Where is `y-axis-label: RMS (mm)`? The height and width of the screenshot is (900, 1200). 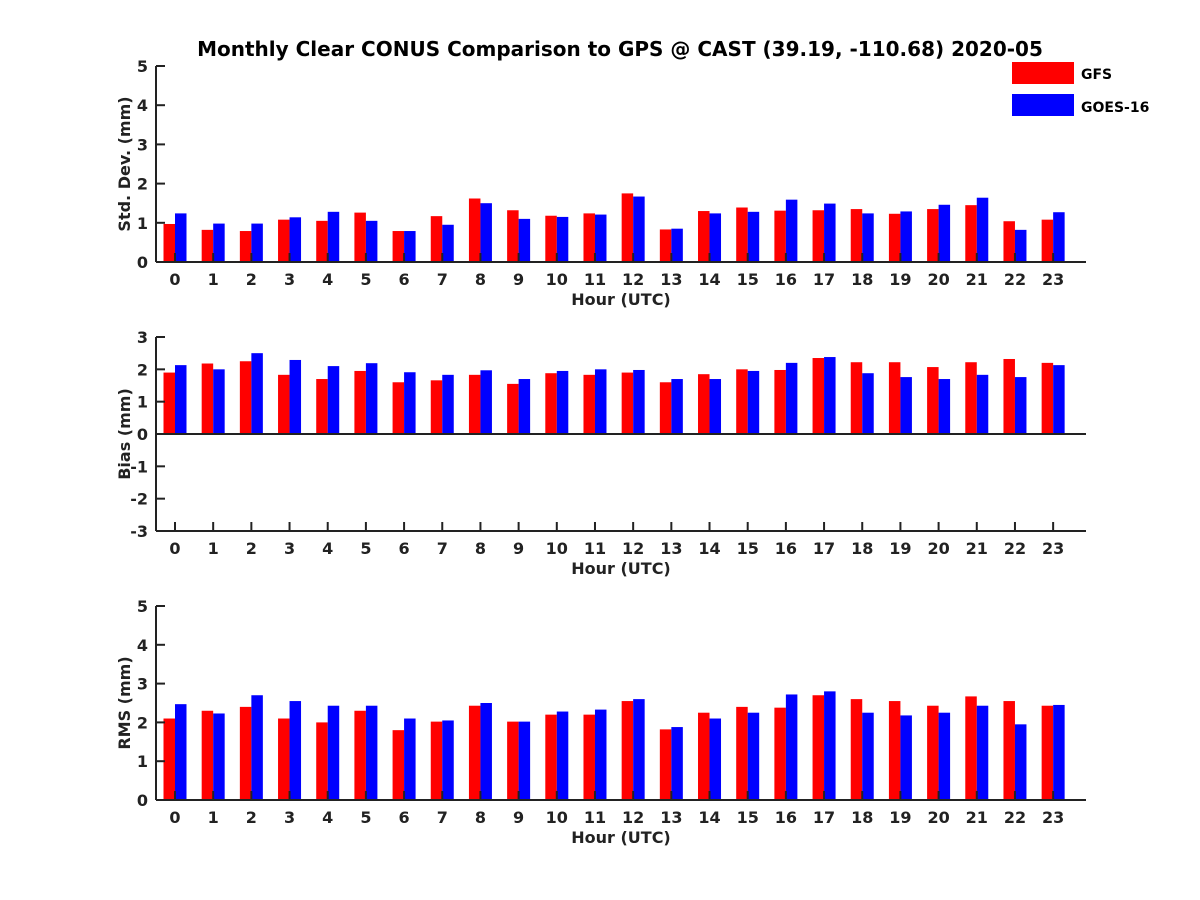
y-axis-label: RMS (mm) is located at coordinates (124, 702).